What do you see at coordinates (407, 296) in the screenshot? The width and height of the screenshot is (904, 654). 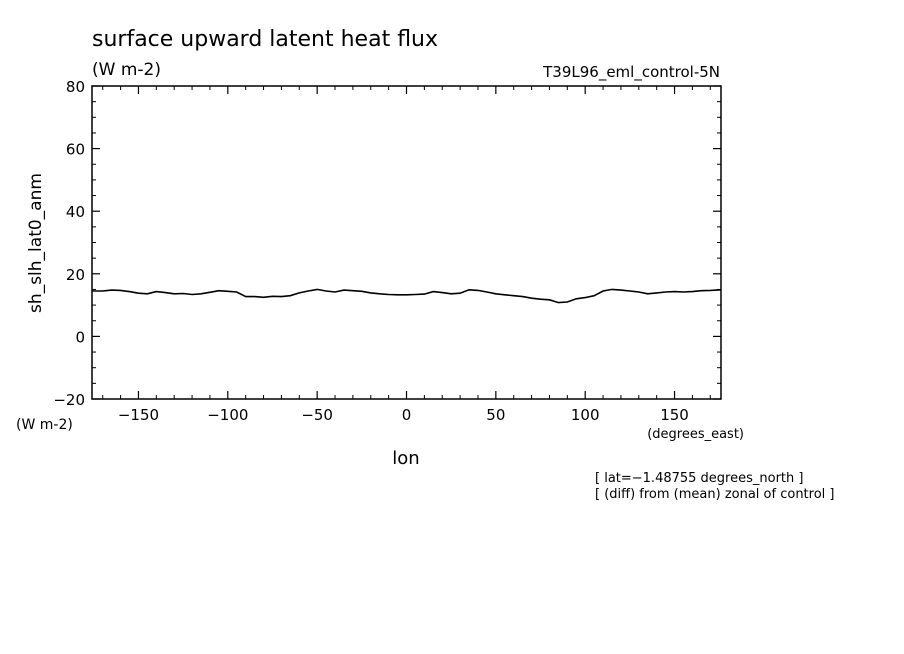 I see `series-line` at bounding box center [407, 296].